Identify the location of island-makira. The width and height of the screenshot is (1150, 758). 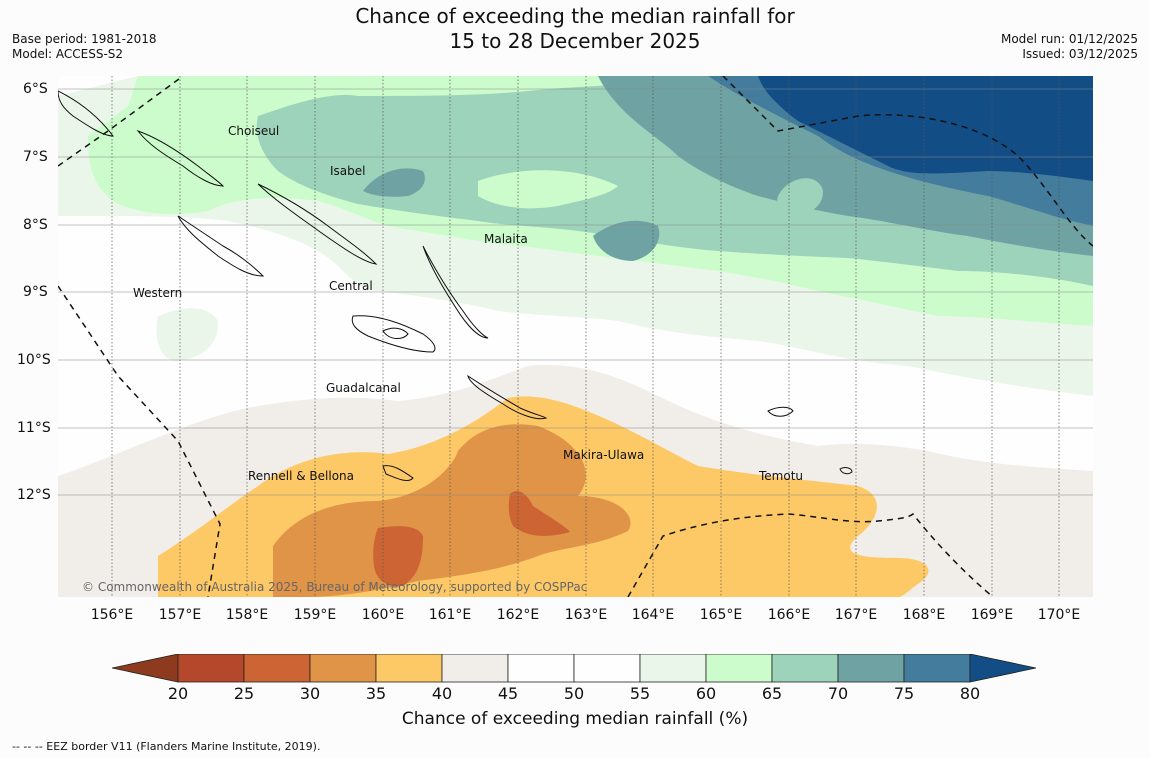
(507, 397).